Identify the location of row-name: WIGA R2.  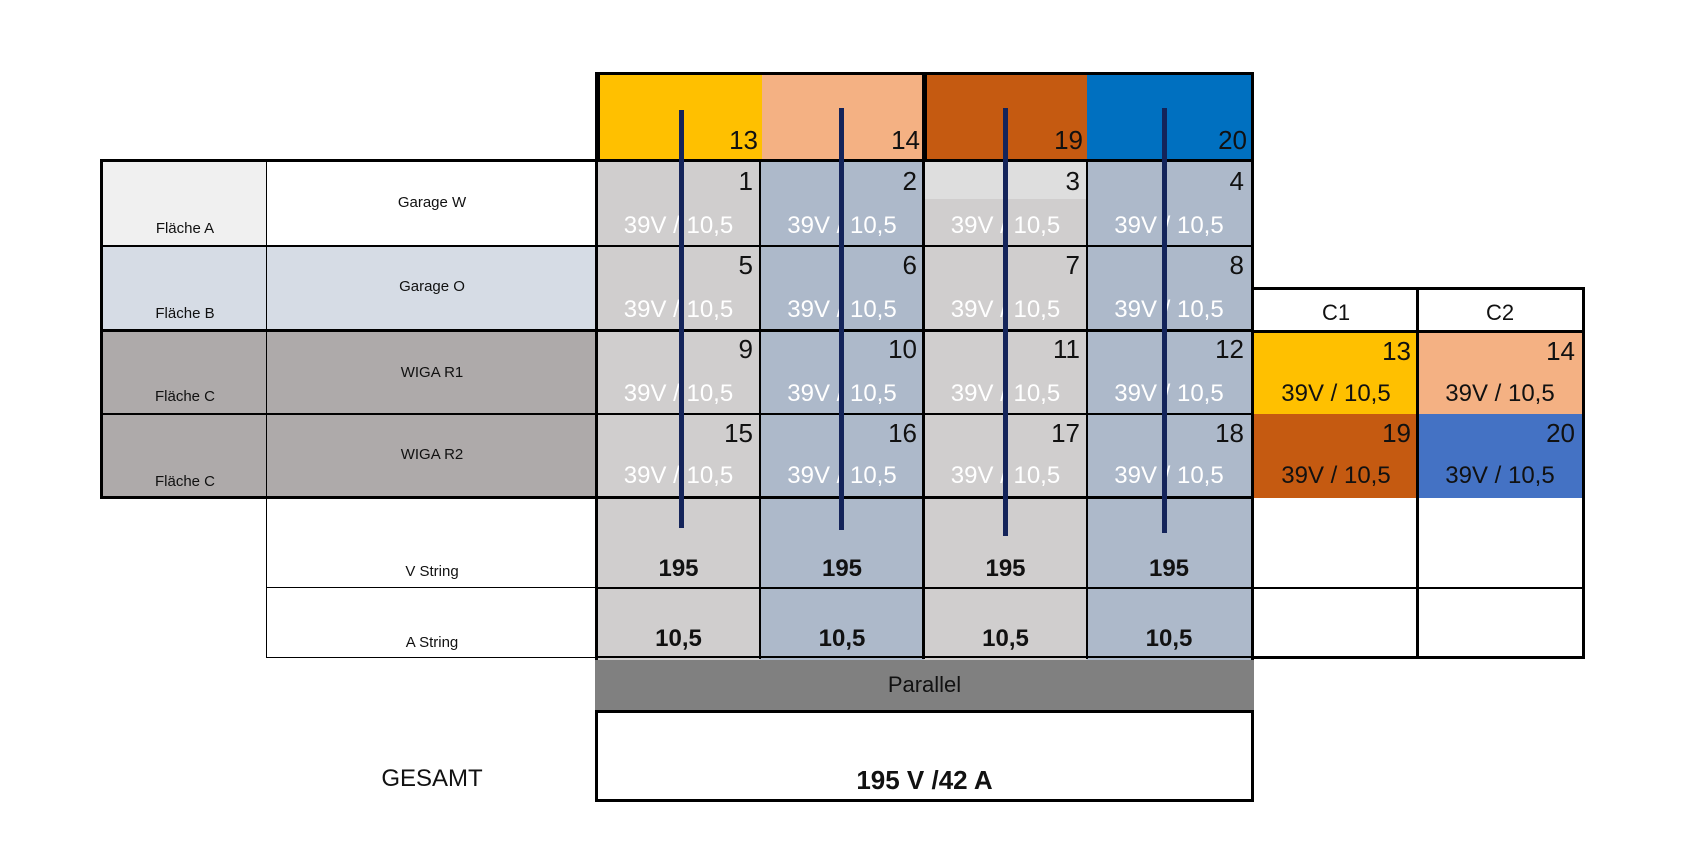
(432, 454).